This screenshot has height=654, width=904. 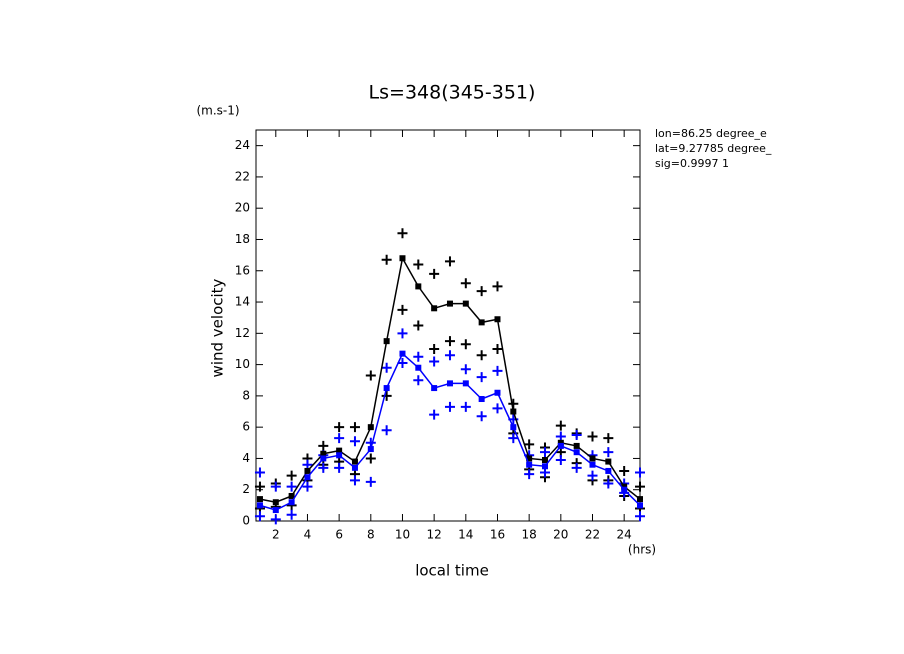 I want to click on y-tick-label: 14, so click(x=242, y=302).